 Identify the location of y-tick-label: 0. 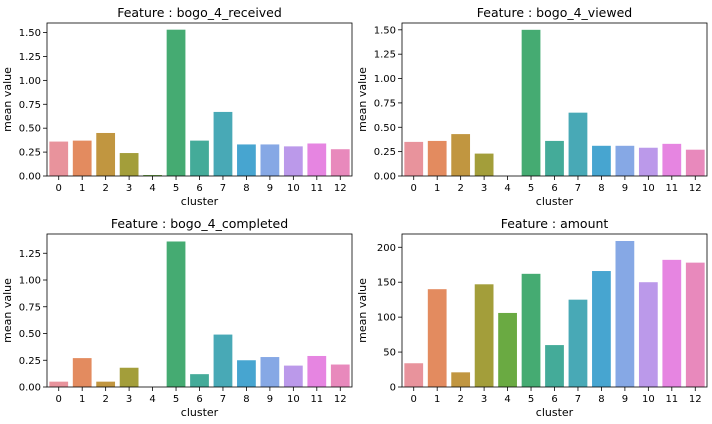
(393, 388).